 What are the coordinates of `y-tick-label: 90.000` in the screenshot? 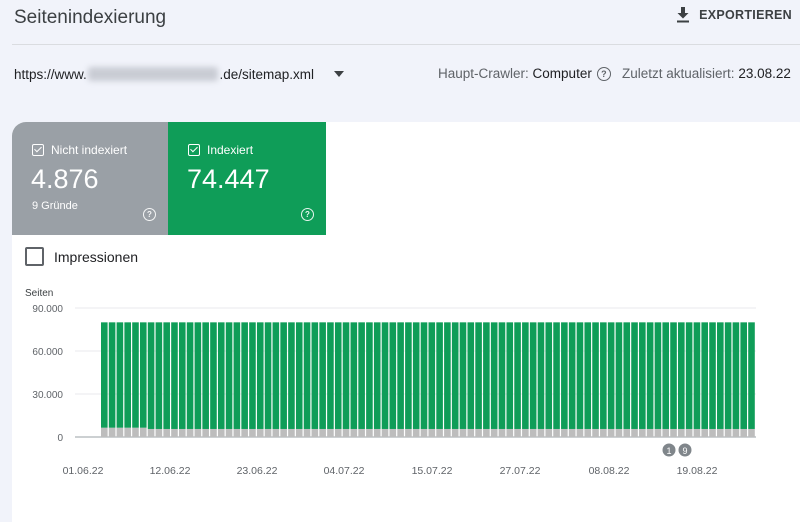 It's located at (47, 309).